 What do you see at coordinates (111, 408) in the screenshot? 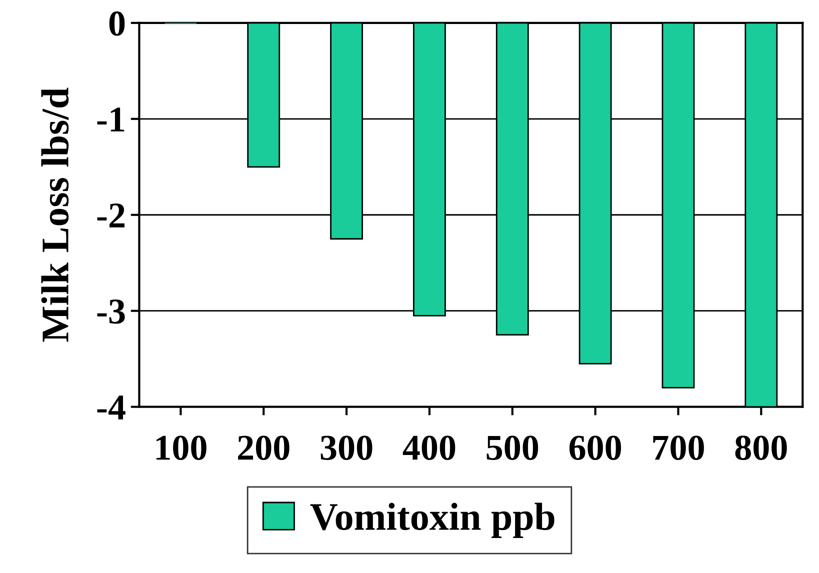
I see `y-tick-label: -4` at bounding box center [111, 408].